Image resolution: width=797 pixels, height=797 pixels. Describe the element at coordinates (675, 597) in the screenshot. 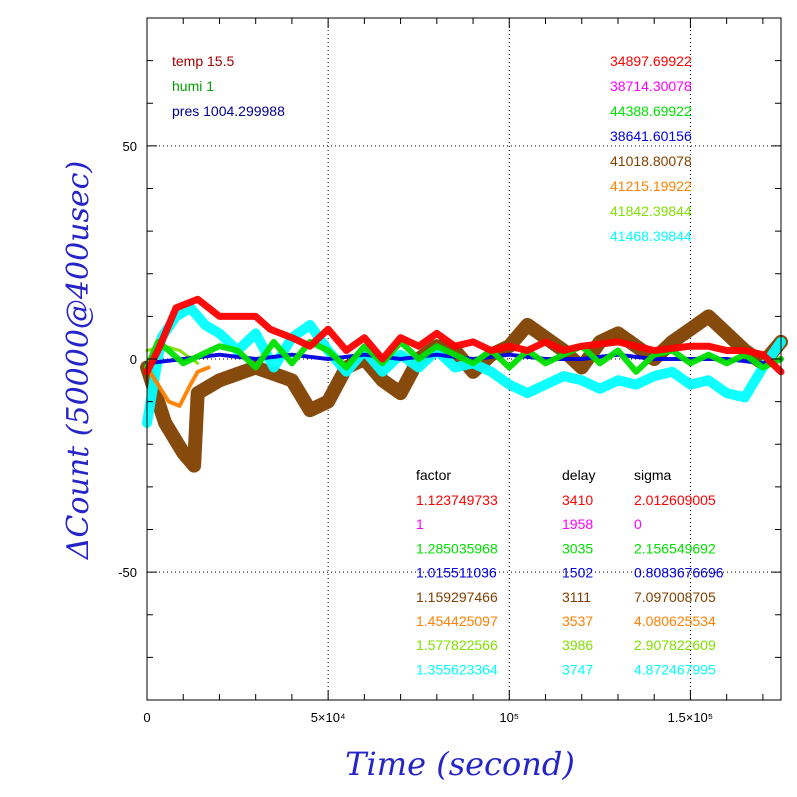

I see `stats-sigma: 7.097008705` at that location.